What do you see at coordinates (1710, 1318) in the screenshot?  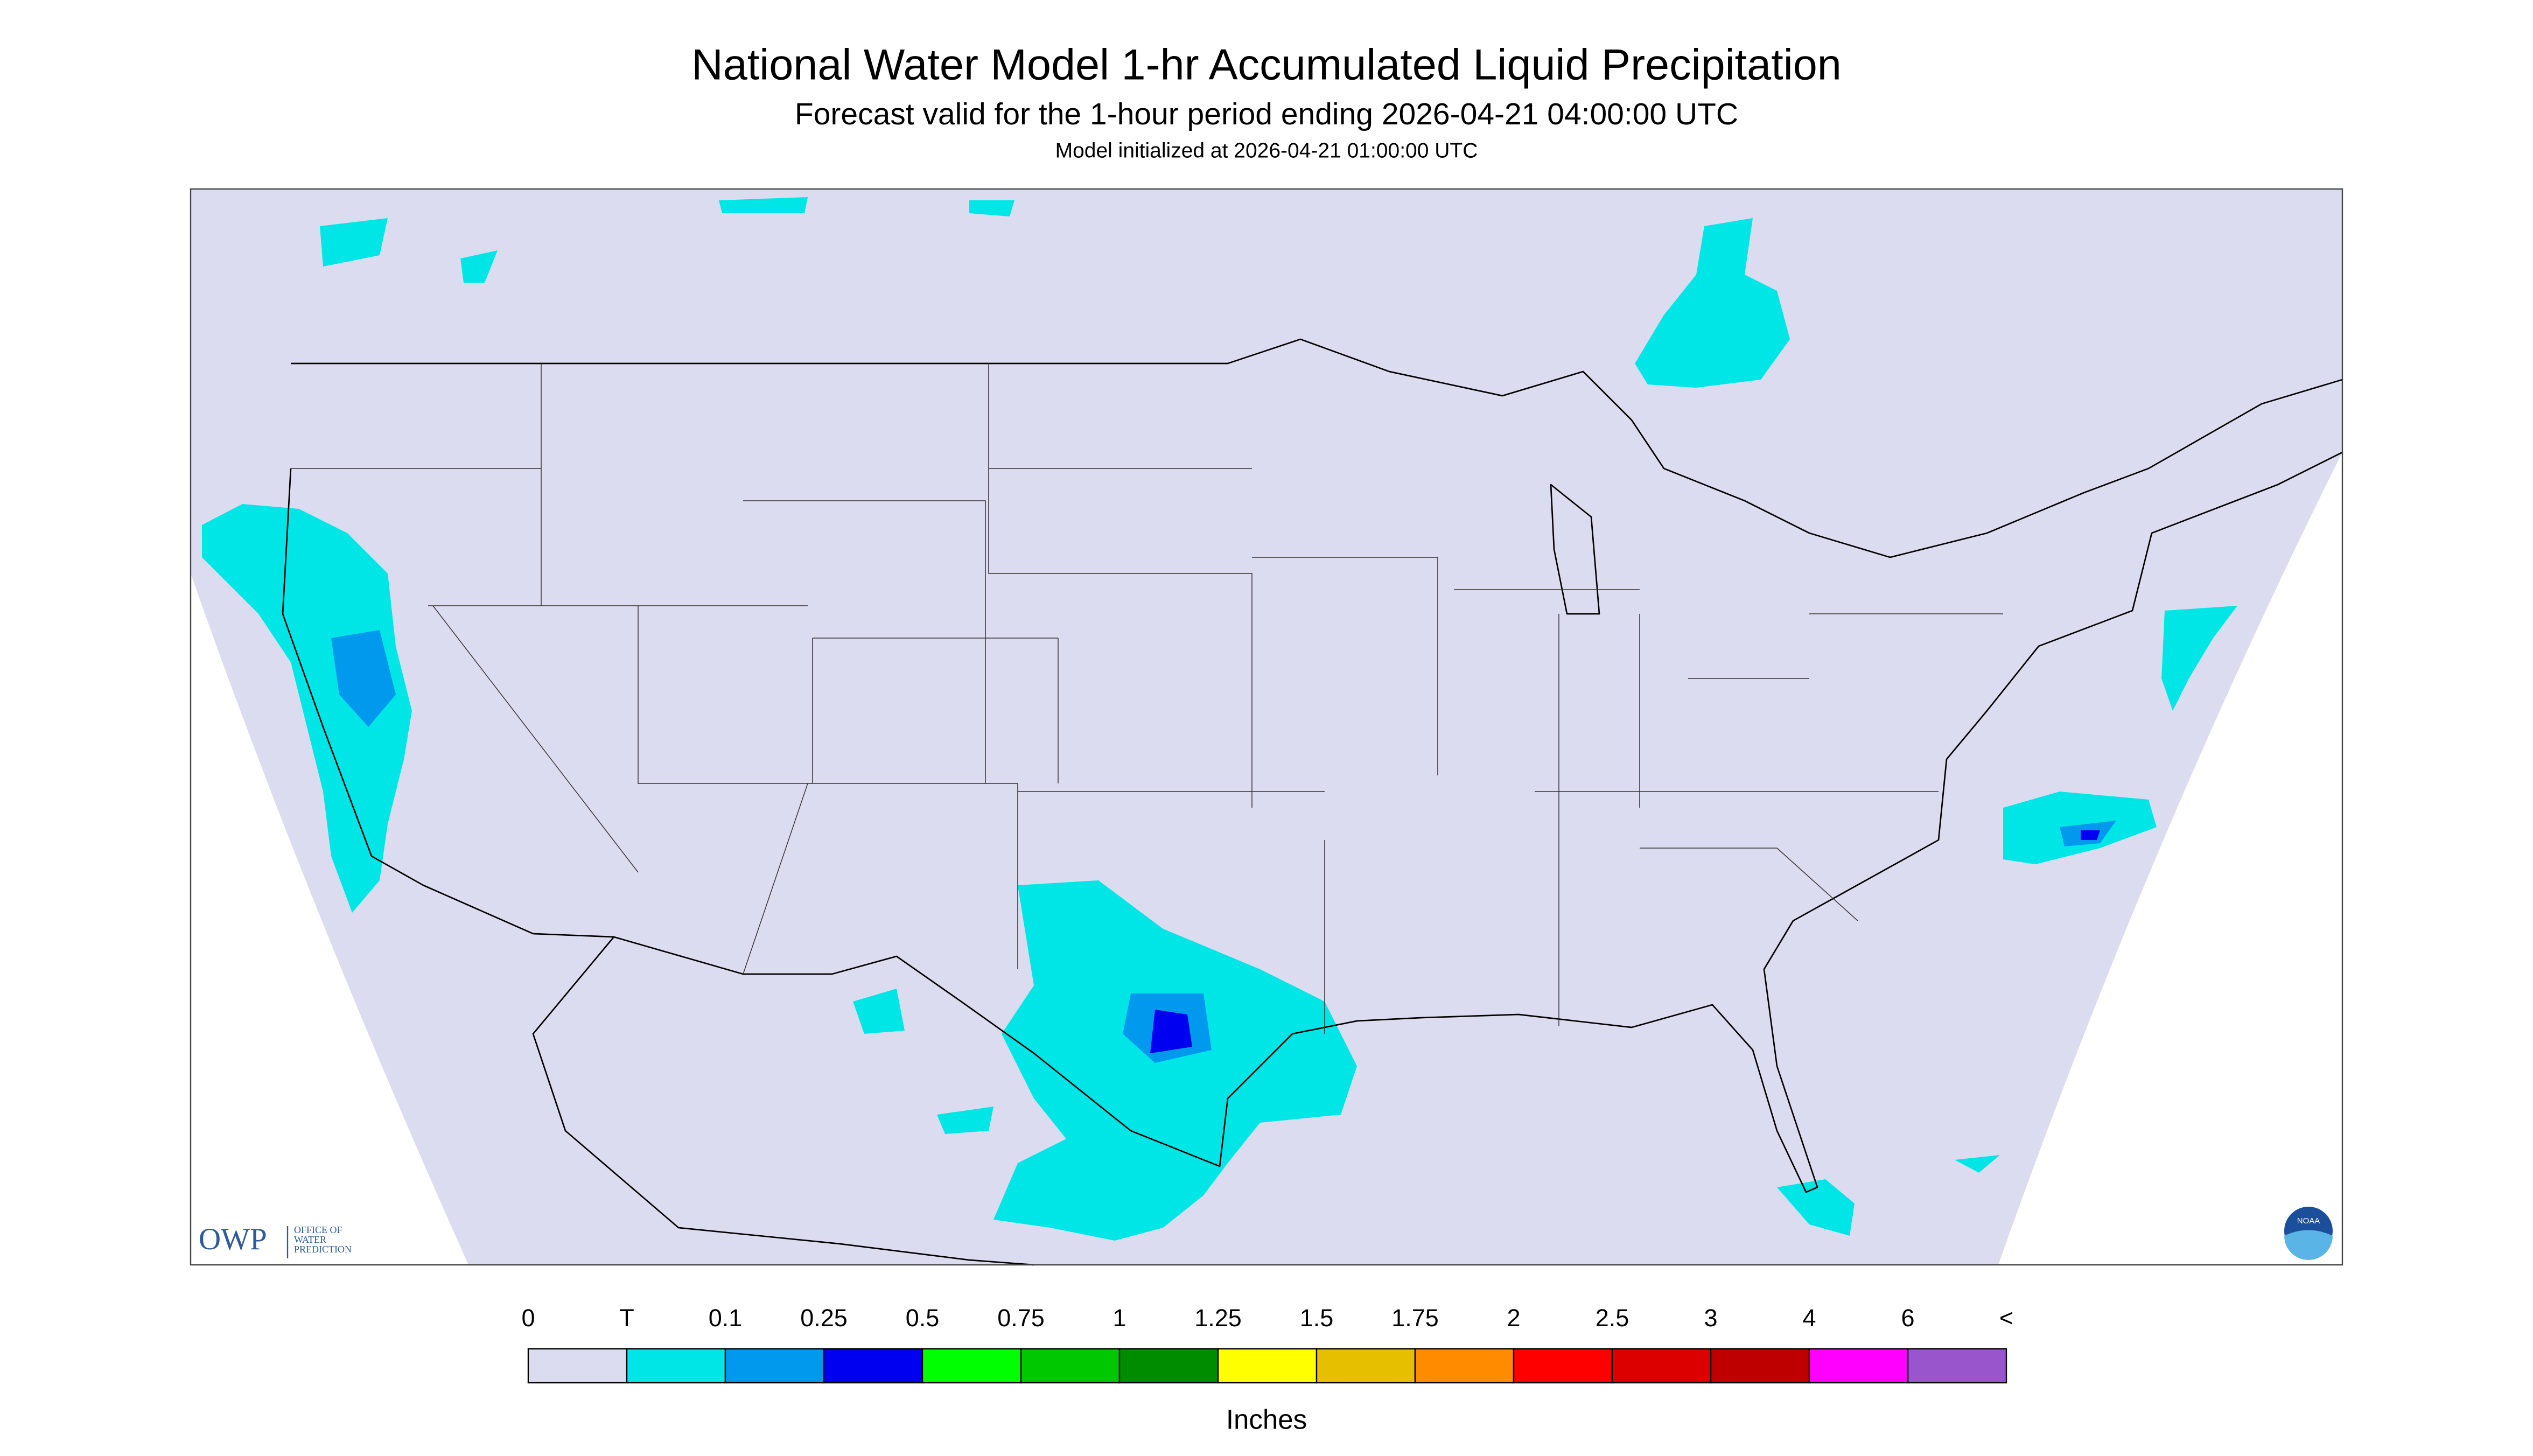 I see `legend-label: 3` at bounding box center [1710, 1318].